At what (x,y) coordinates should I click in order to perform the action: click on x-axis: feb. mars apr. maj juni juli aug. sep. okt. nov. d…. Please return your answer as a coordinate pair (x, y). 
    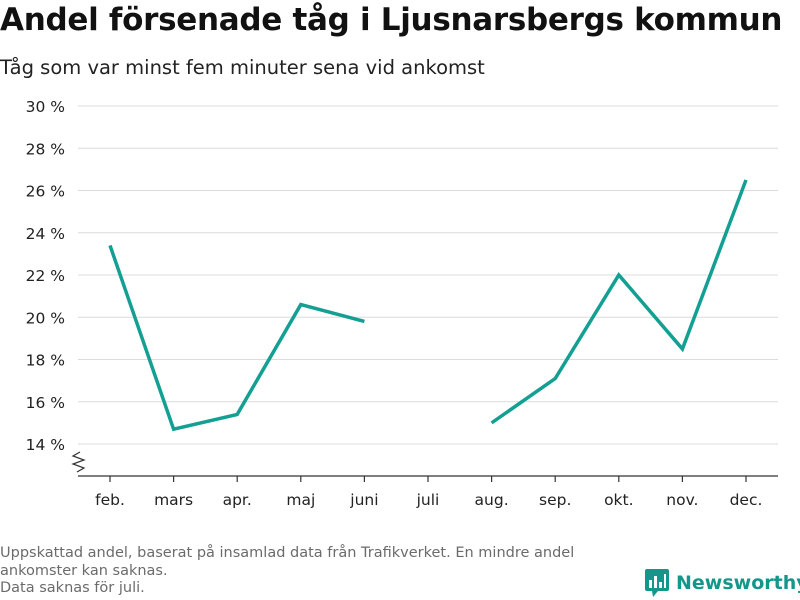
    Looking at the image, I should click on (424, 480).